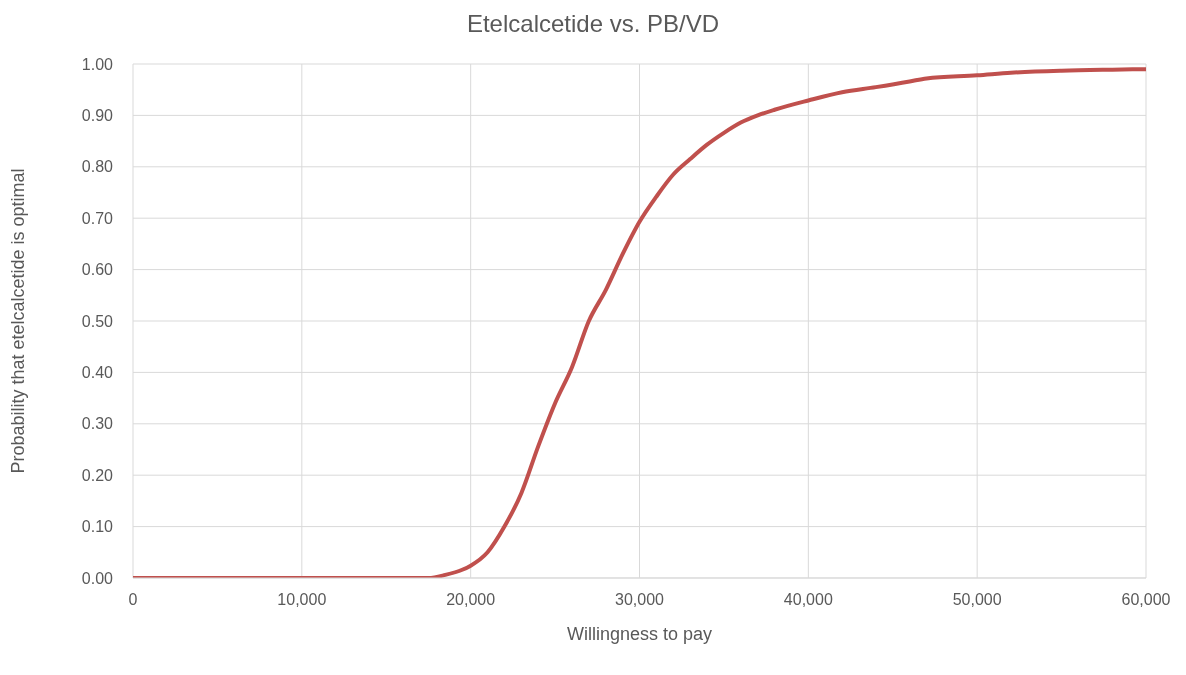 This screenshot has height=675, width=1186. I want to click on y-tick-label: 0.30, so click(97, 424).